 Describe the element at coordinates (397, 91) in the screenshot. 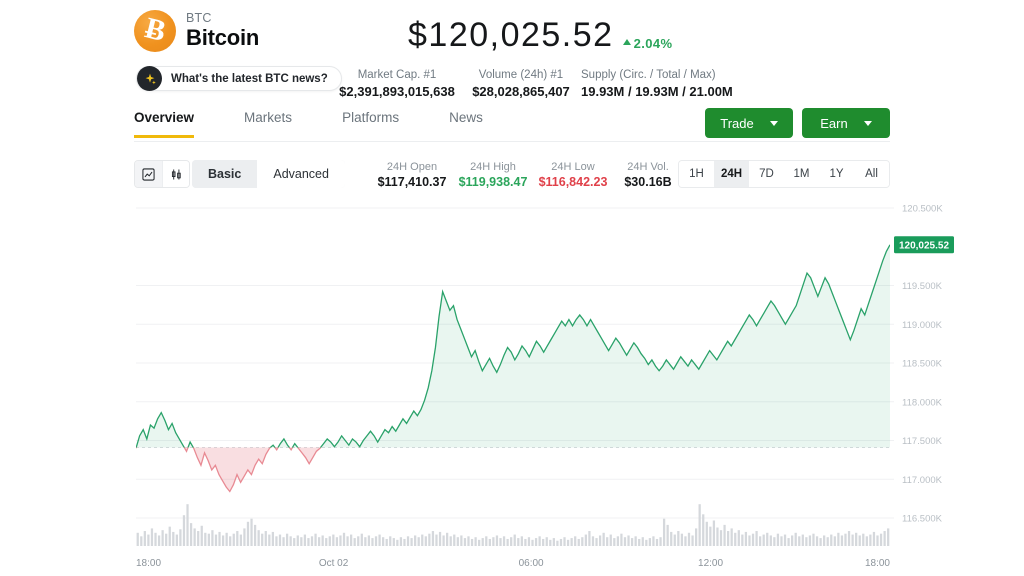

I see `stat-value: $2,391,893,015,638` at that location.